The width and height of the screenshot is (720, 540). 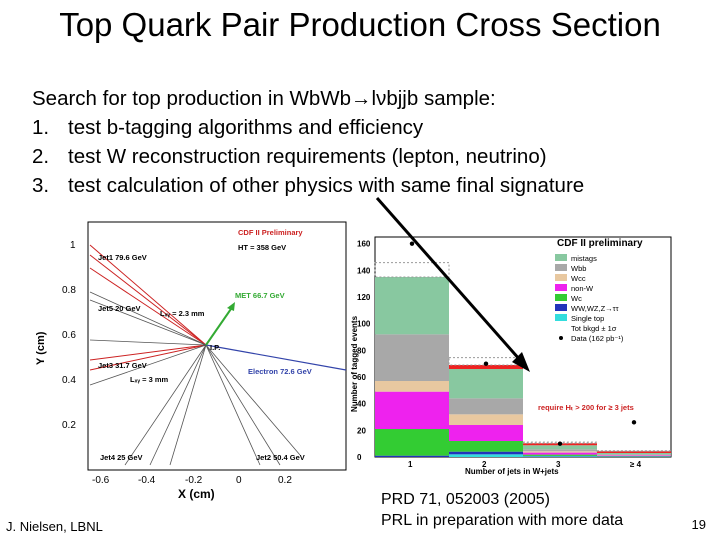 What do you see at coordinates (410, 464) in the screenshot?
I see `x-tick-label: 1` at bounding box center [410, 464].